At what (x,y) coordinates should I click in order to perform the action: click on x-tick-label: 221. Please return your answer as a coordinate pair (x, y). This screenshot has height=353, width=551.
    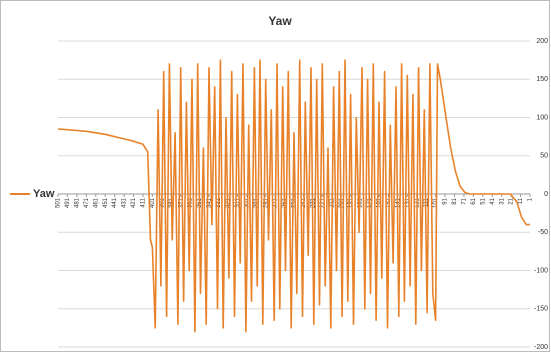
    Looking at the image, I should click on (323, 202).